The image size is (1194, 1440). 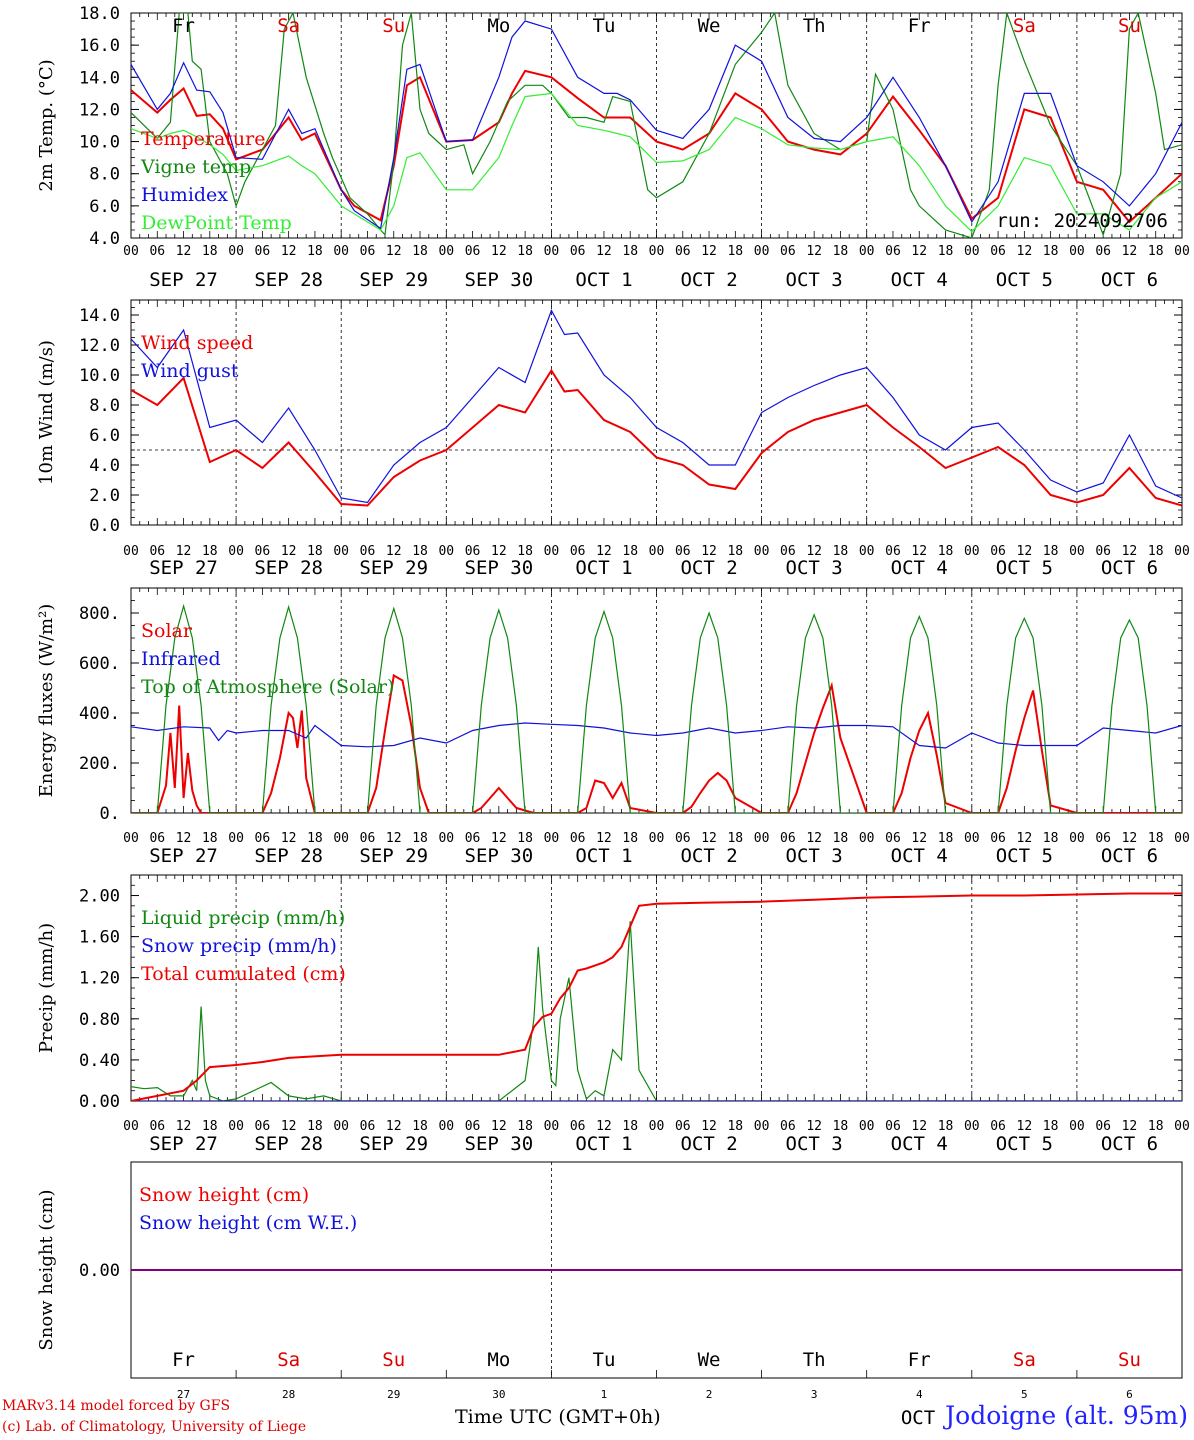 What do you see at coordinates (99, 897) in the screenshot?
I see `y-tick-label: 2.00` at bounding box center [99, 897].